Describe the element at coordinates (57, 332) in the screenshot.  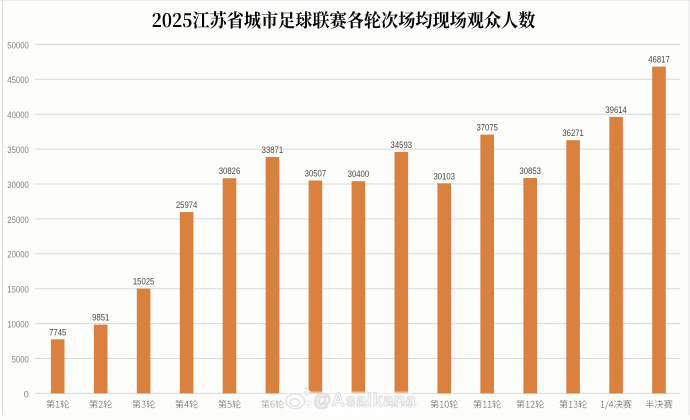
I see `svg-text: 7745` at that location.